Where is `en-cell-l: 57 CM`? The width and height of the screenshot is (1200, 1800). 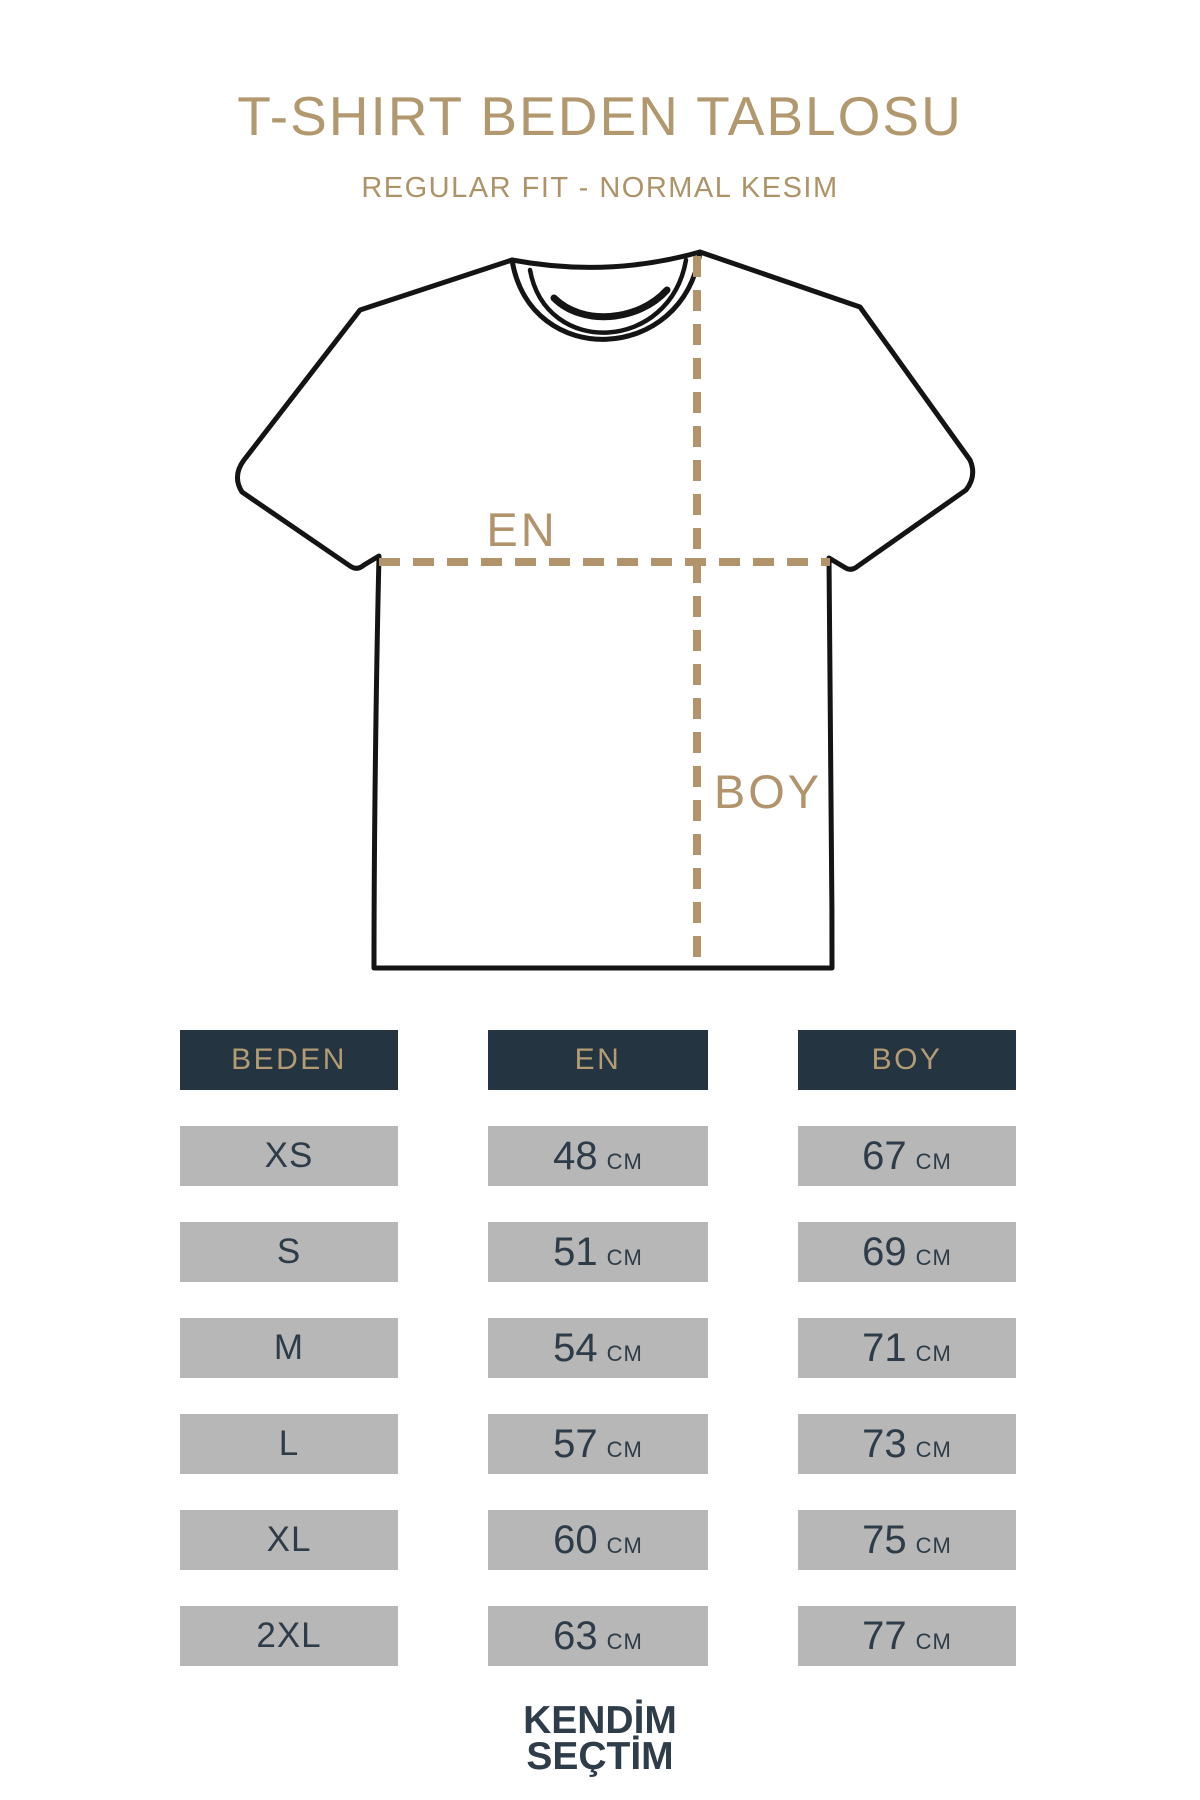 en-cell-l: 57 CM is located at coordinates (598, 1444).